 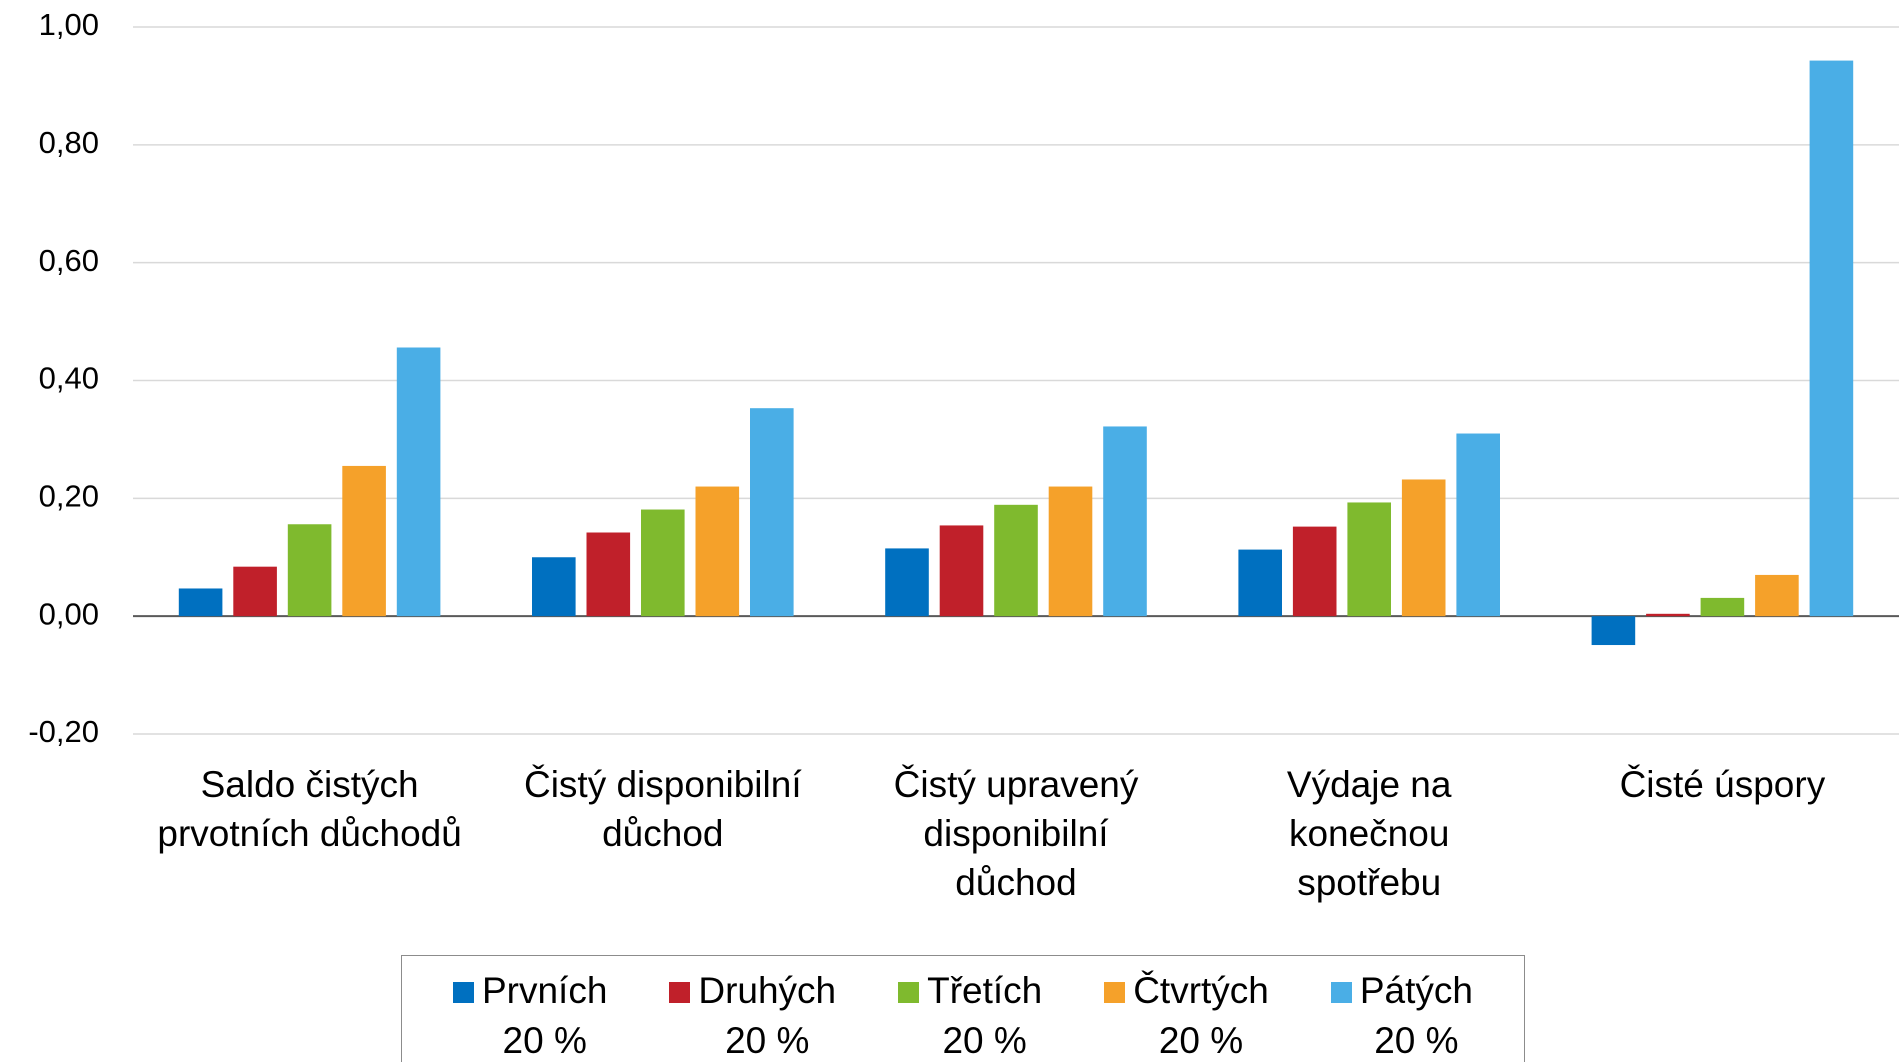 I want to click on x-tick-label: Čistý disponibilní důchod, so click(x=662, y=809).